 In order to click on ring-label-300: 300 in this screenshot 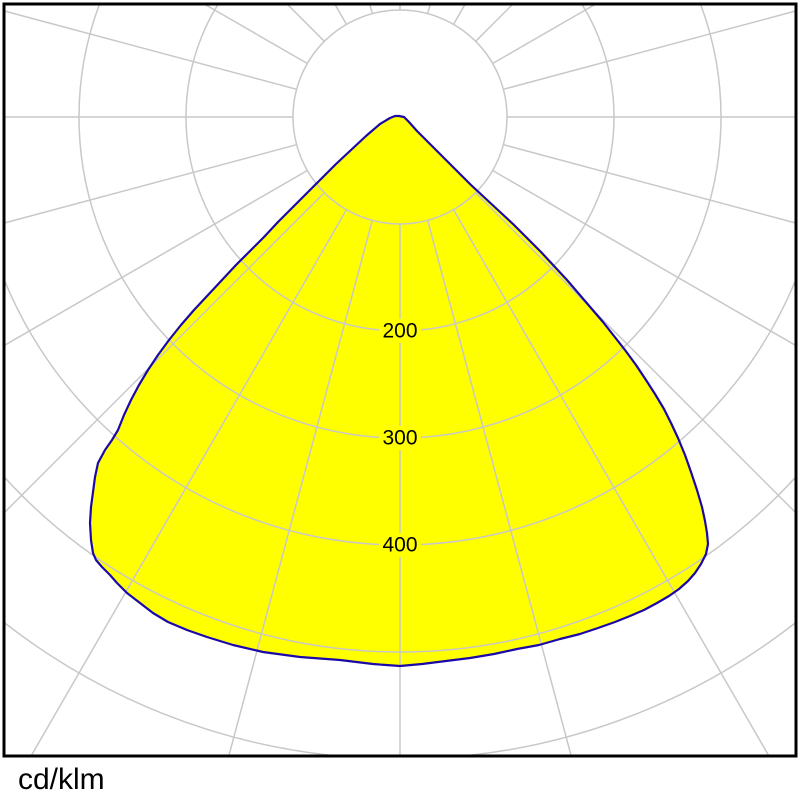, I will do `click(399, 438)`.